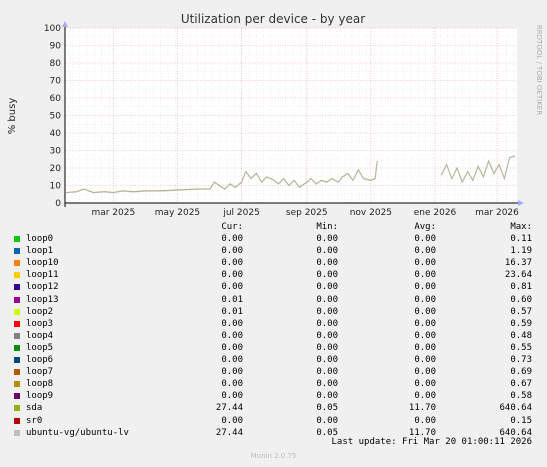 The image size is (547, 467). Describe the element at coordinates (42, 275) in the screenshot. I see `legend-device-name: loop11` at that location.